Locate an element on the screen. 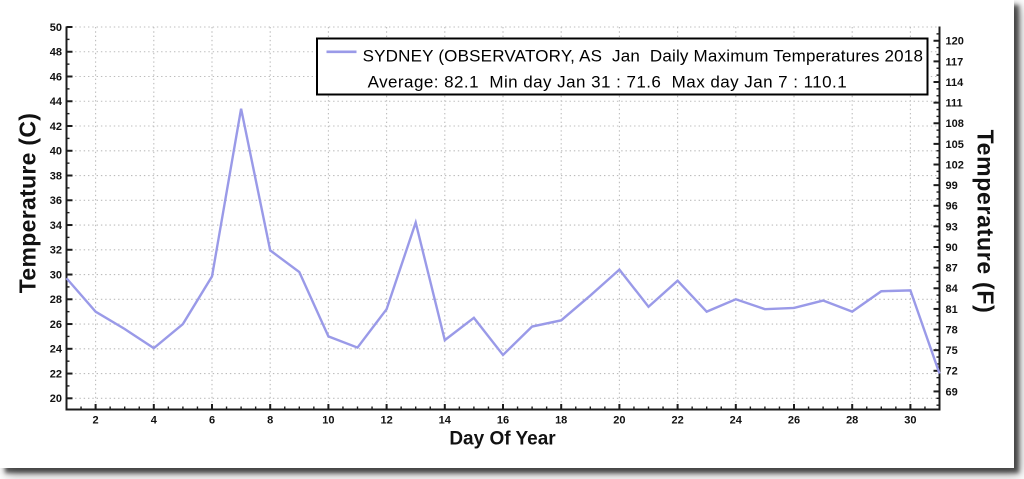 This screenshot has width=1024, height=479. svg-text: 111 is located at coordinates (954, 104).